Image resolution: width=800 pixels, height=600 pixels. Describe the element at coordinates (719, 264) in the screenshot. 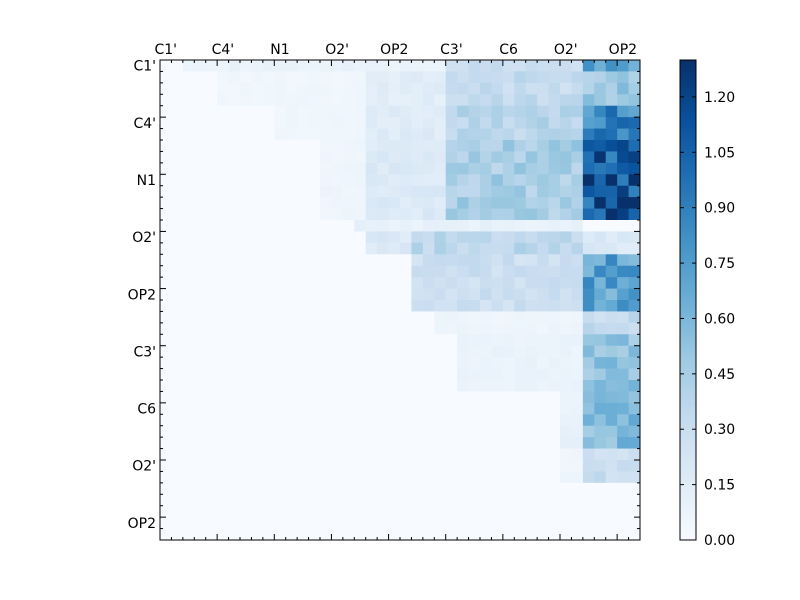

I see `colorbar-tick-label: 0.75` at that location.